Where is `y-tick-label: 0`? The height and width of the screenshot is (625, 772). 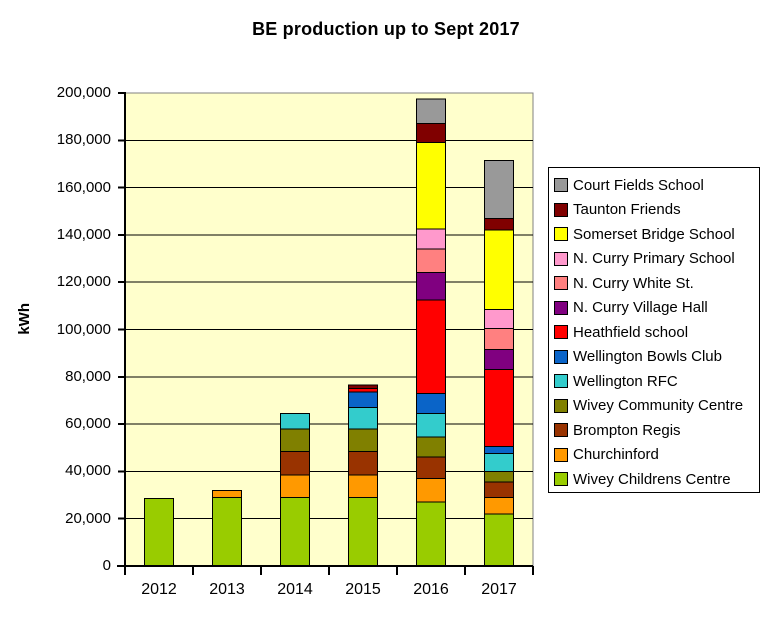
y-tick-label: 0 is located at coordinates (106, 565).